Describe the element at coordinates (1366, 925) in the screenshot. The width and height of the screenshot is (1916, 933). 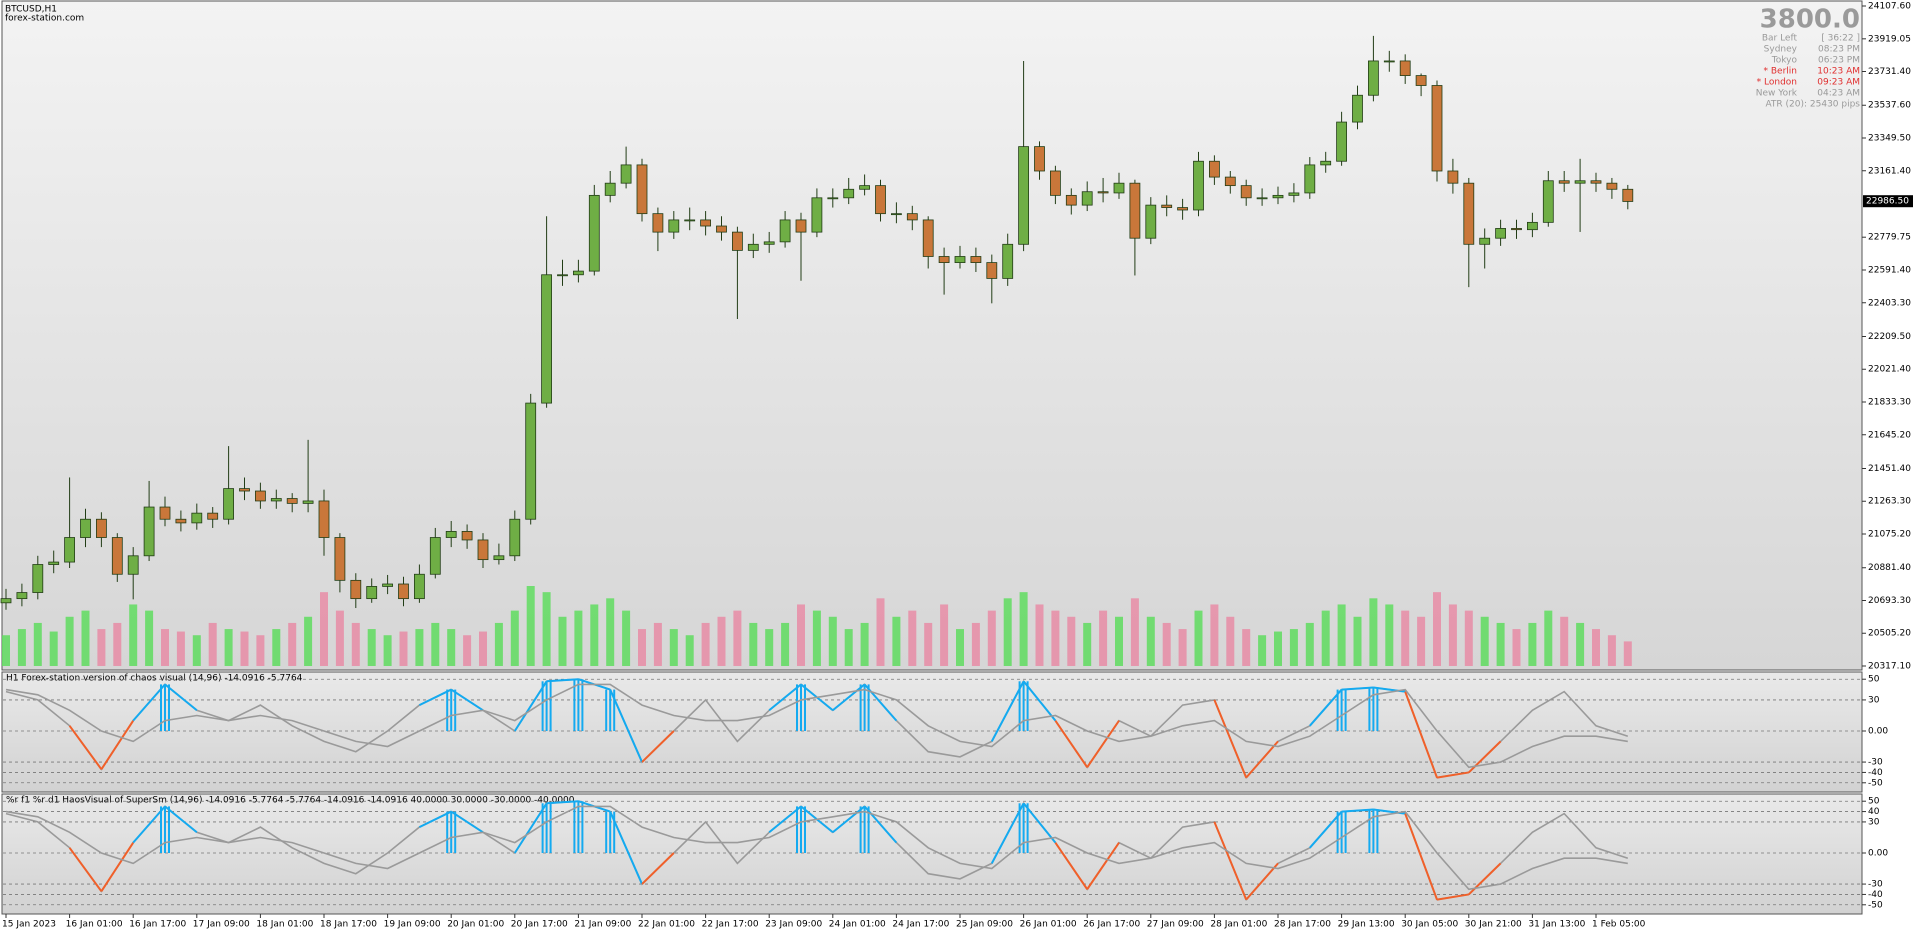
I see `x-tick-label: 29 Jan 13:00` at that location.